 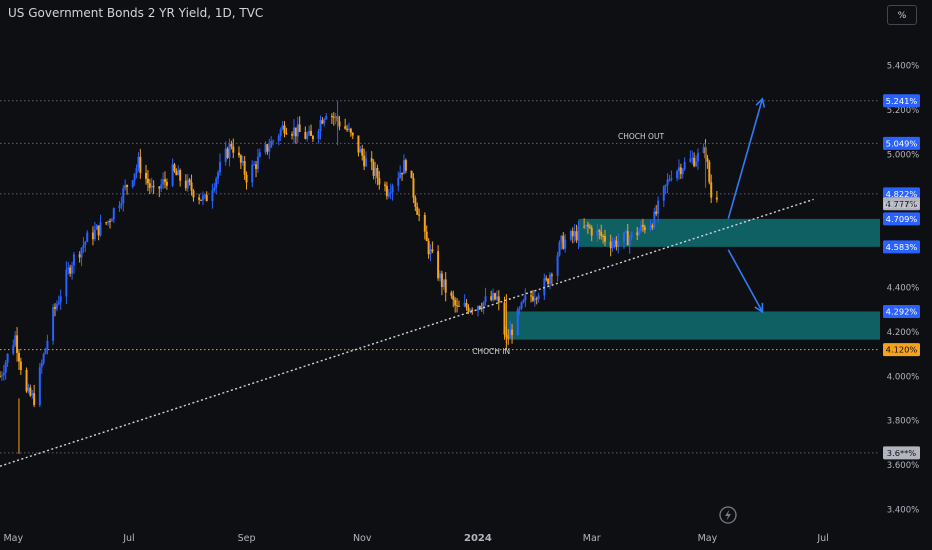 What do you see at coordinates (903, 333) in the screenshot?
I see `y-tick-label: 4.200%` at bounding box center [903, 333].